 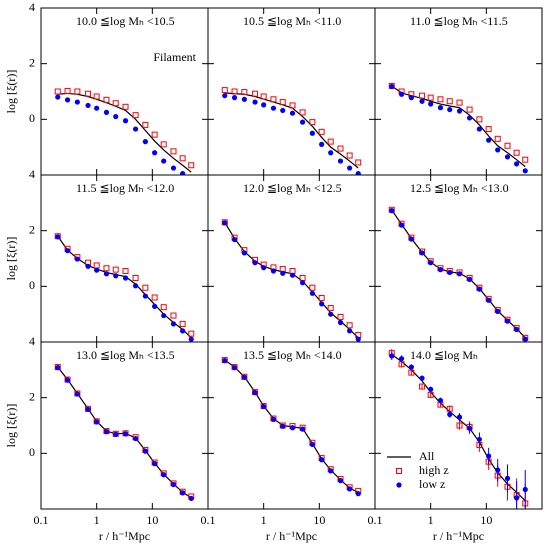 What do you see at coordinates (32, 452) in the screenshot?
I see `y-tick-label: 0` at bounding box center [32, 452].